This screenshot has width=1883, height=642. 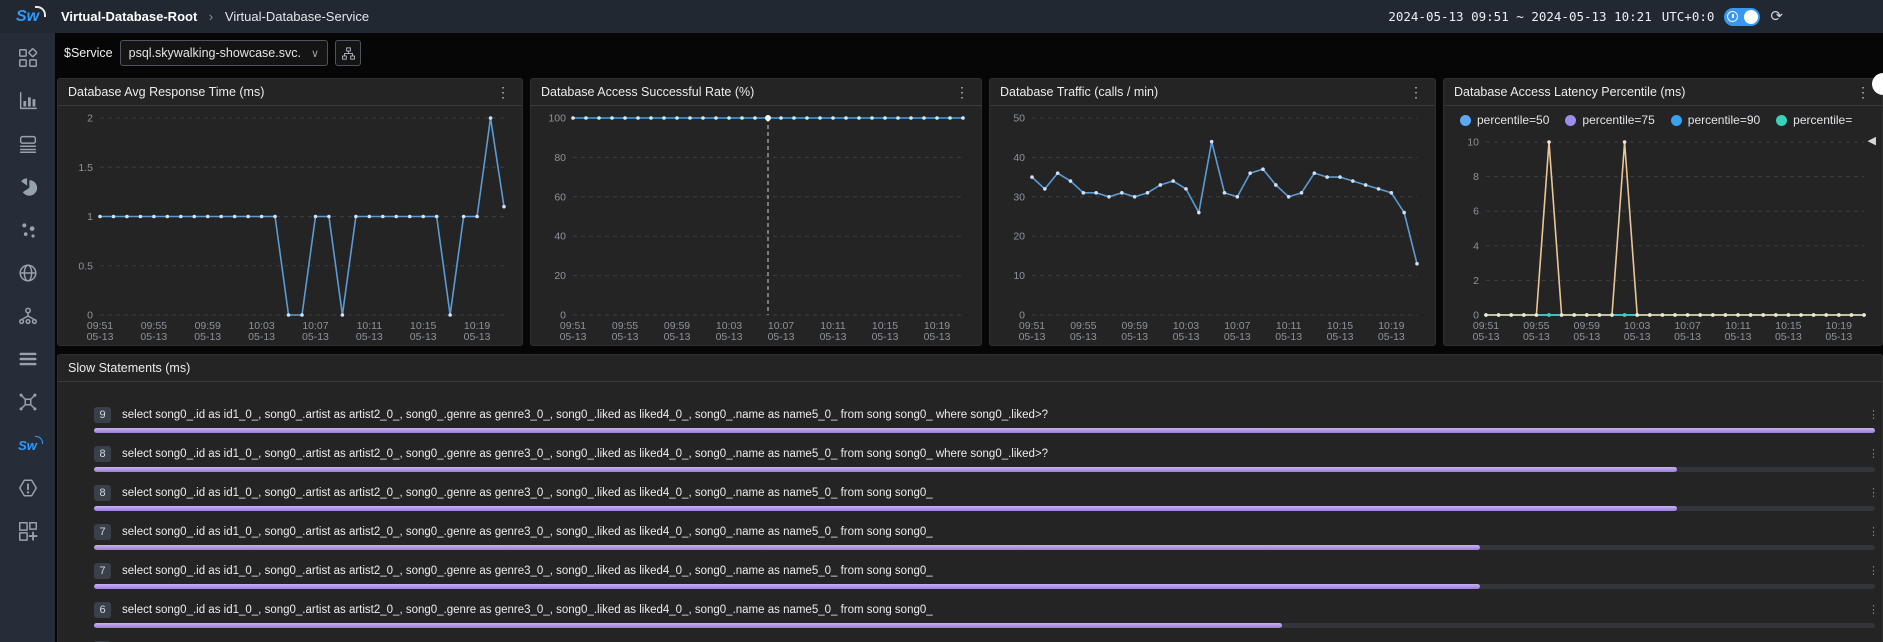 I want to click on legend-scroll-left-icon: ◀, so click(x=1871, y=141).